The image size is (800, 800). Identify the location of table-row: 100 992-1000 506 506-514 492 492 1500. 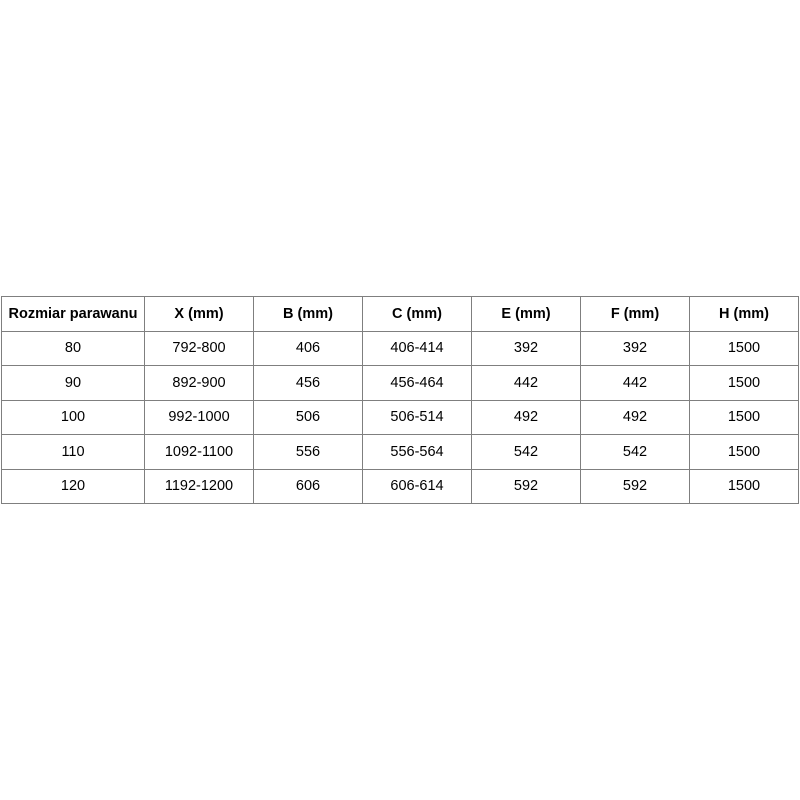
(400, 417).